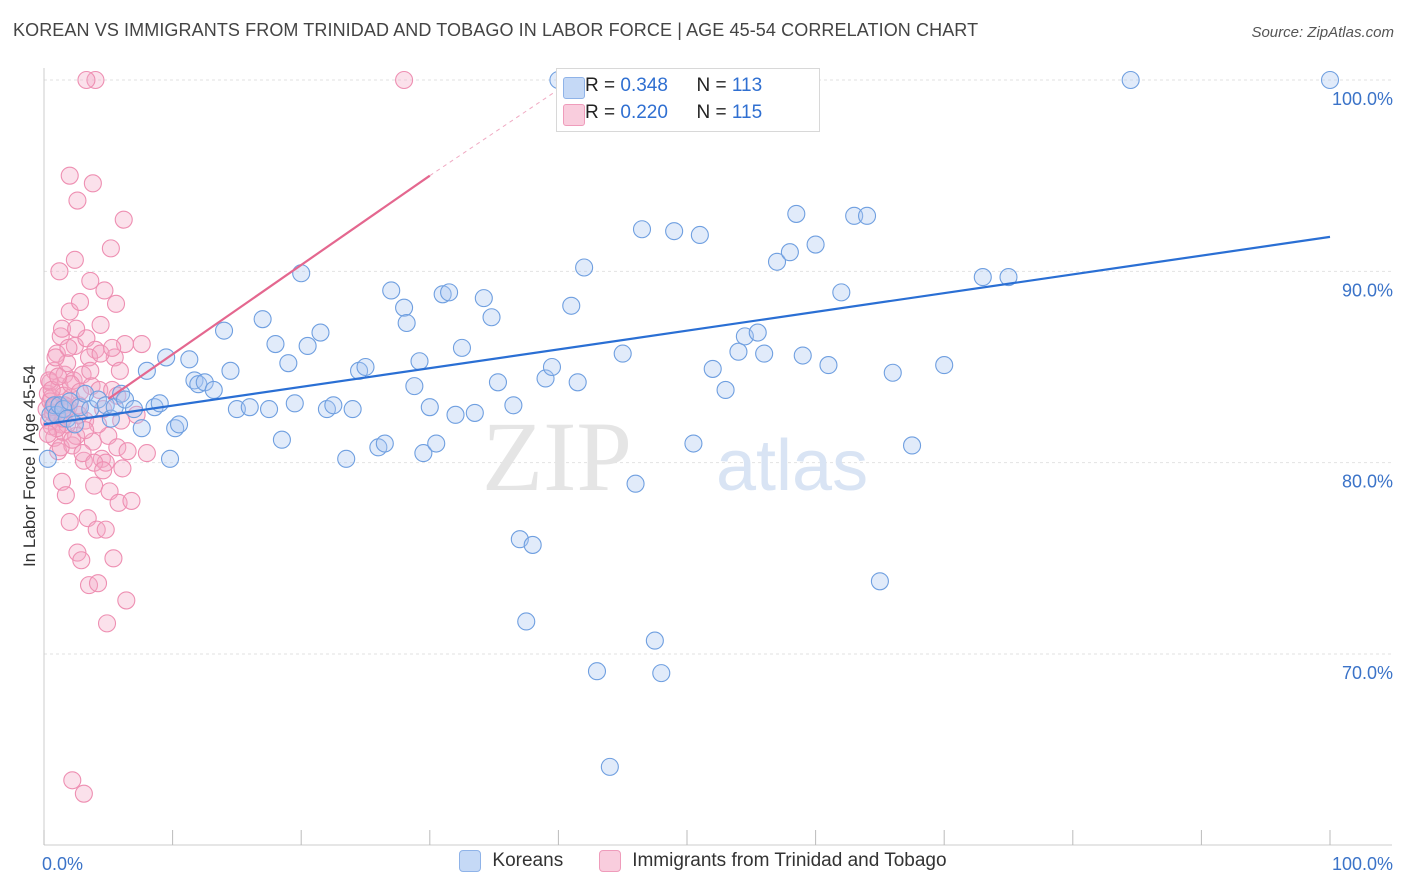 The image size is (1406, 892). I want to click on legend-label-trinidad: Immigrants from Trinidad and Tobago, so click(789, 860).